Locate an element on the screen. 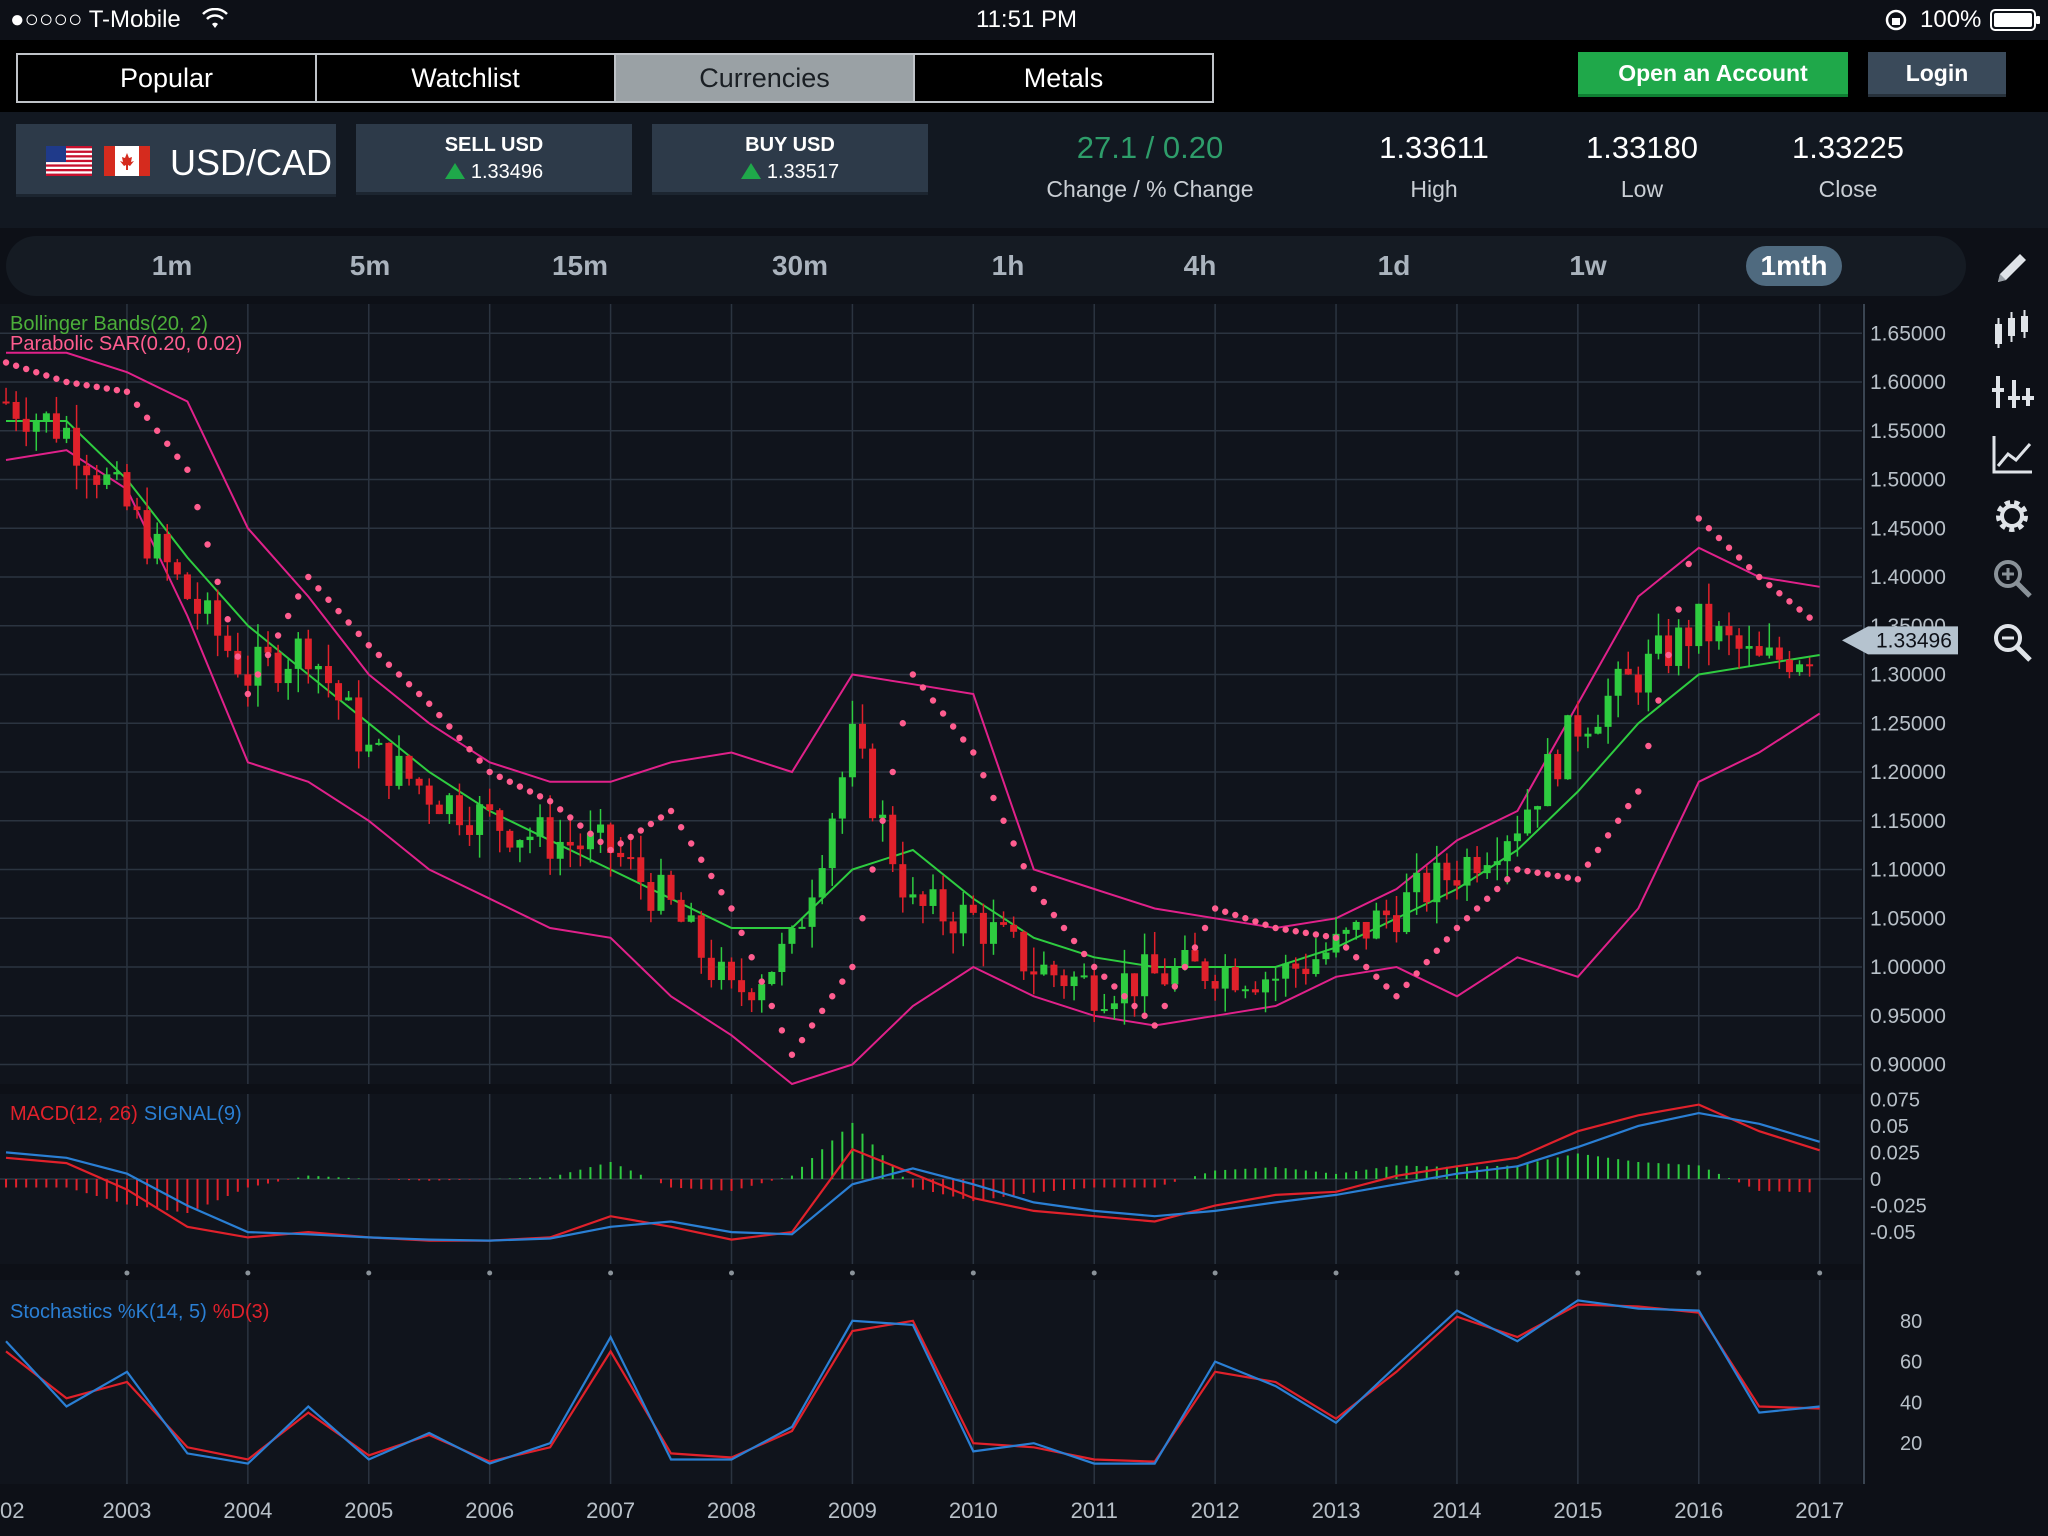 The height and width of the screenshot is (1536, 2048). high-value: 1.33611 is located at coordinates (1434, 147).